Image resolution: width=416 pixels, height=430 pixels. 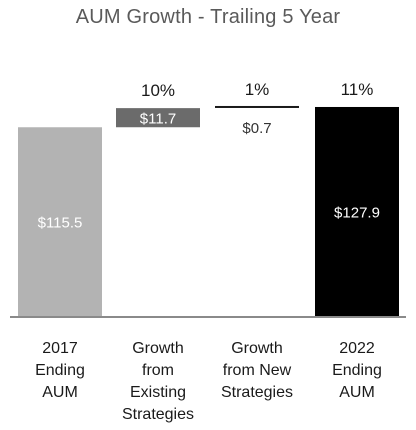 What do you see at coordinates (60, 348) in the screenshot?
I see `category-label-line: 2017` at bounding box center [60, 348].